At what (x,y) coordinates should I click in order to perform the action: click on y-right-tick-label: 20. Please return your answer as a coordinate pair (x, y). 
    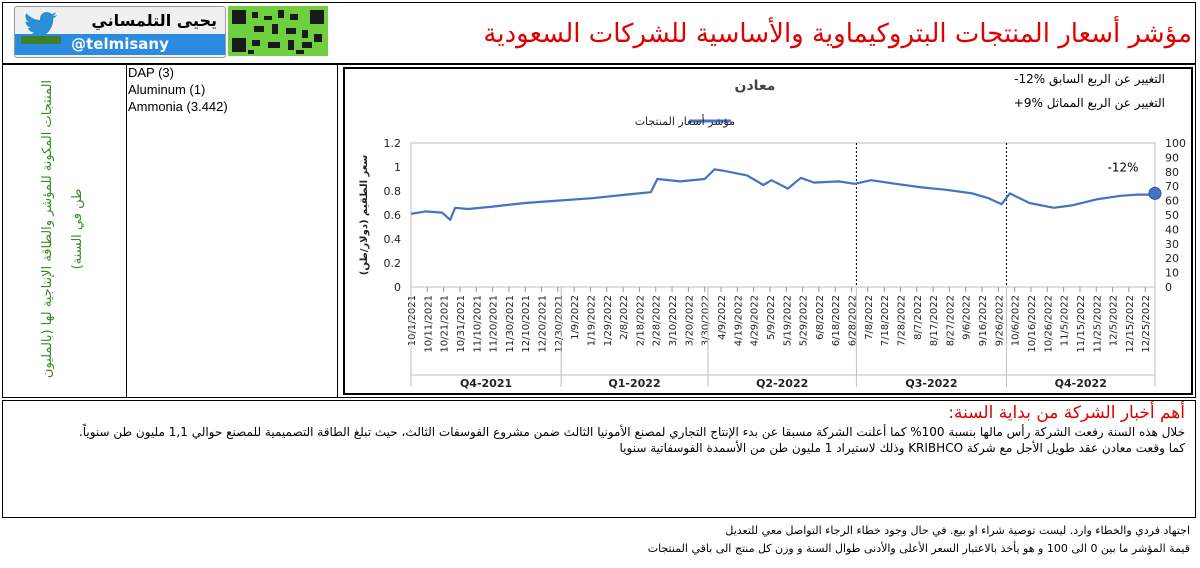
    Looking at the image, I should click on (1172, 258).